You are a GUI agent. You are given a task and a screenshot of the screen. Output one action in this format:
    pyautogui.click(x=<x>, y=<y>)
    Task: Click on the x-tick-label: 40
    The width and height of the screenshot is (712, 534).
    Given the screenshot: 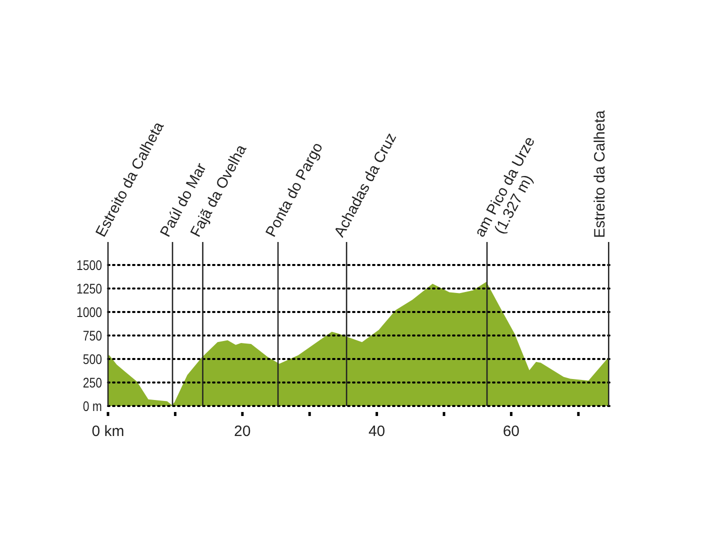 What is the action you would take?
    pyautogui.click(x=377, y=431)
    